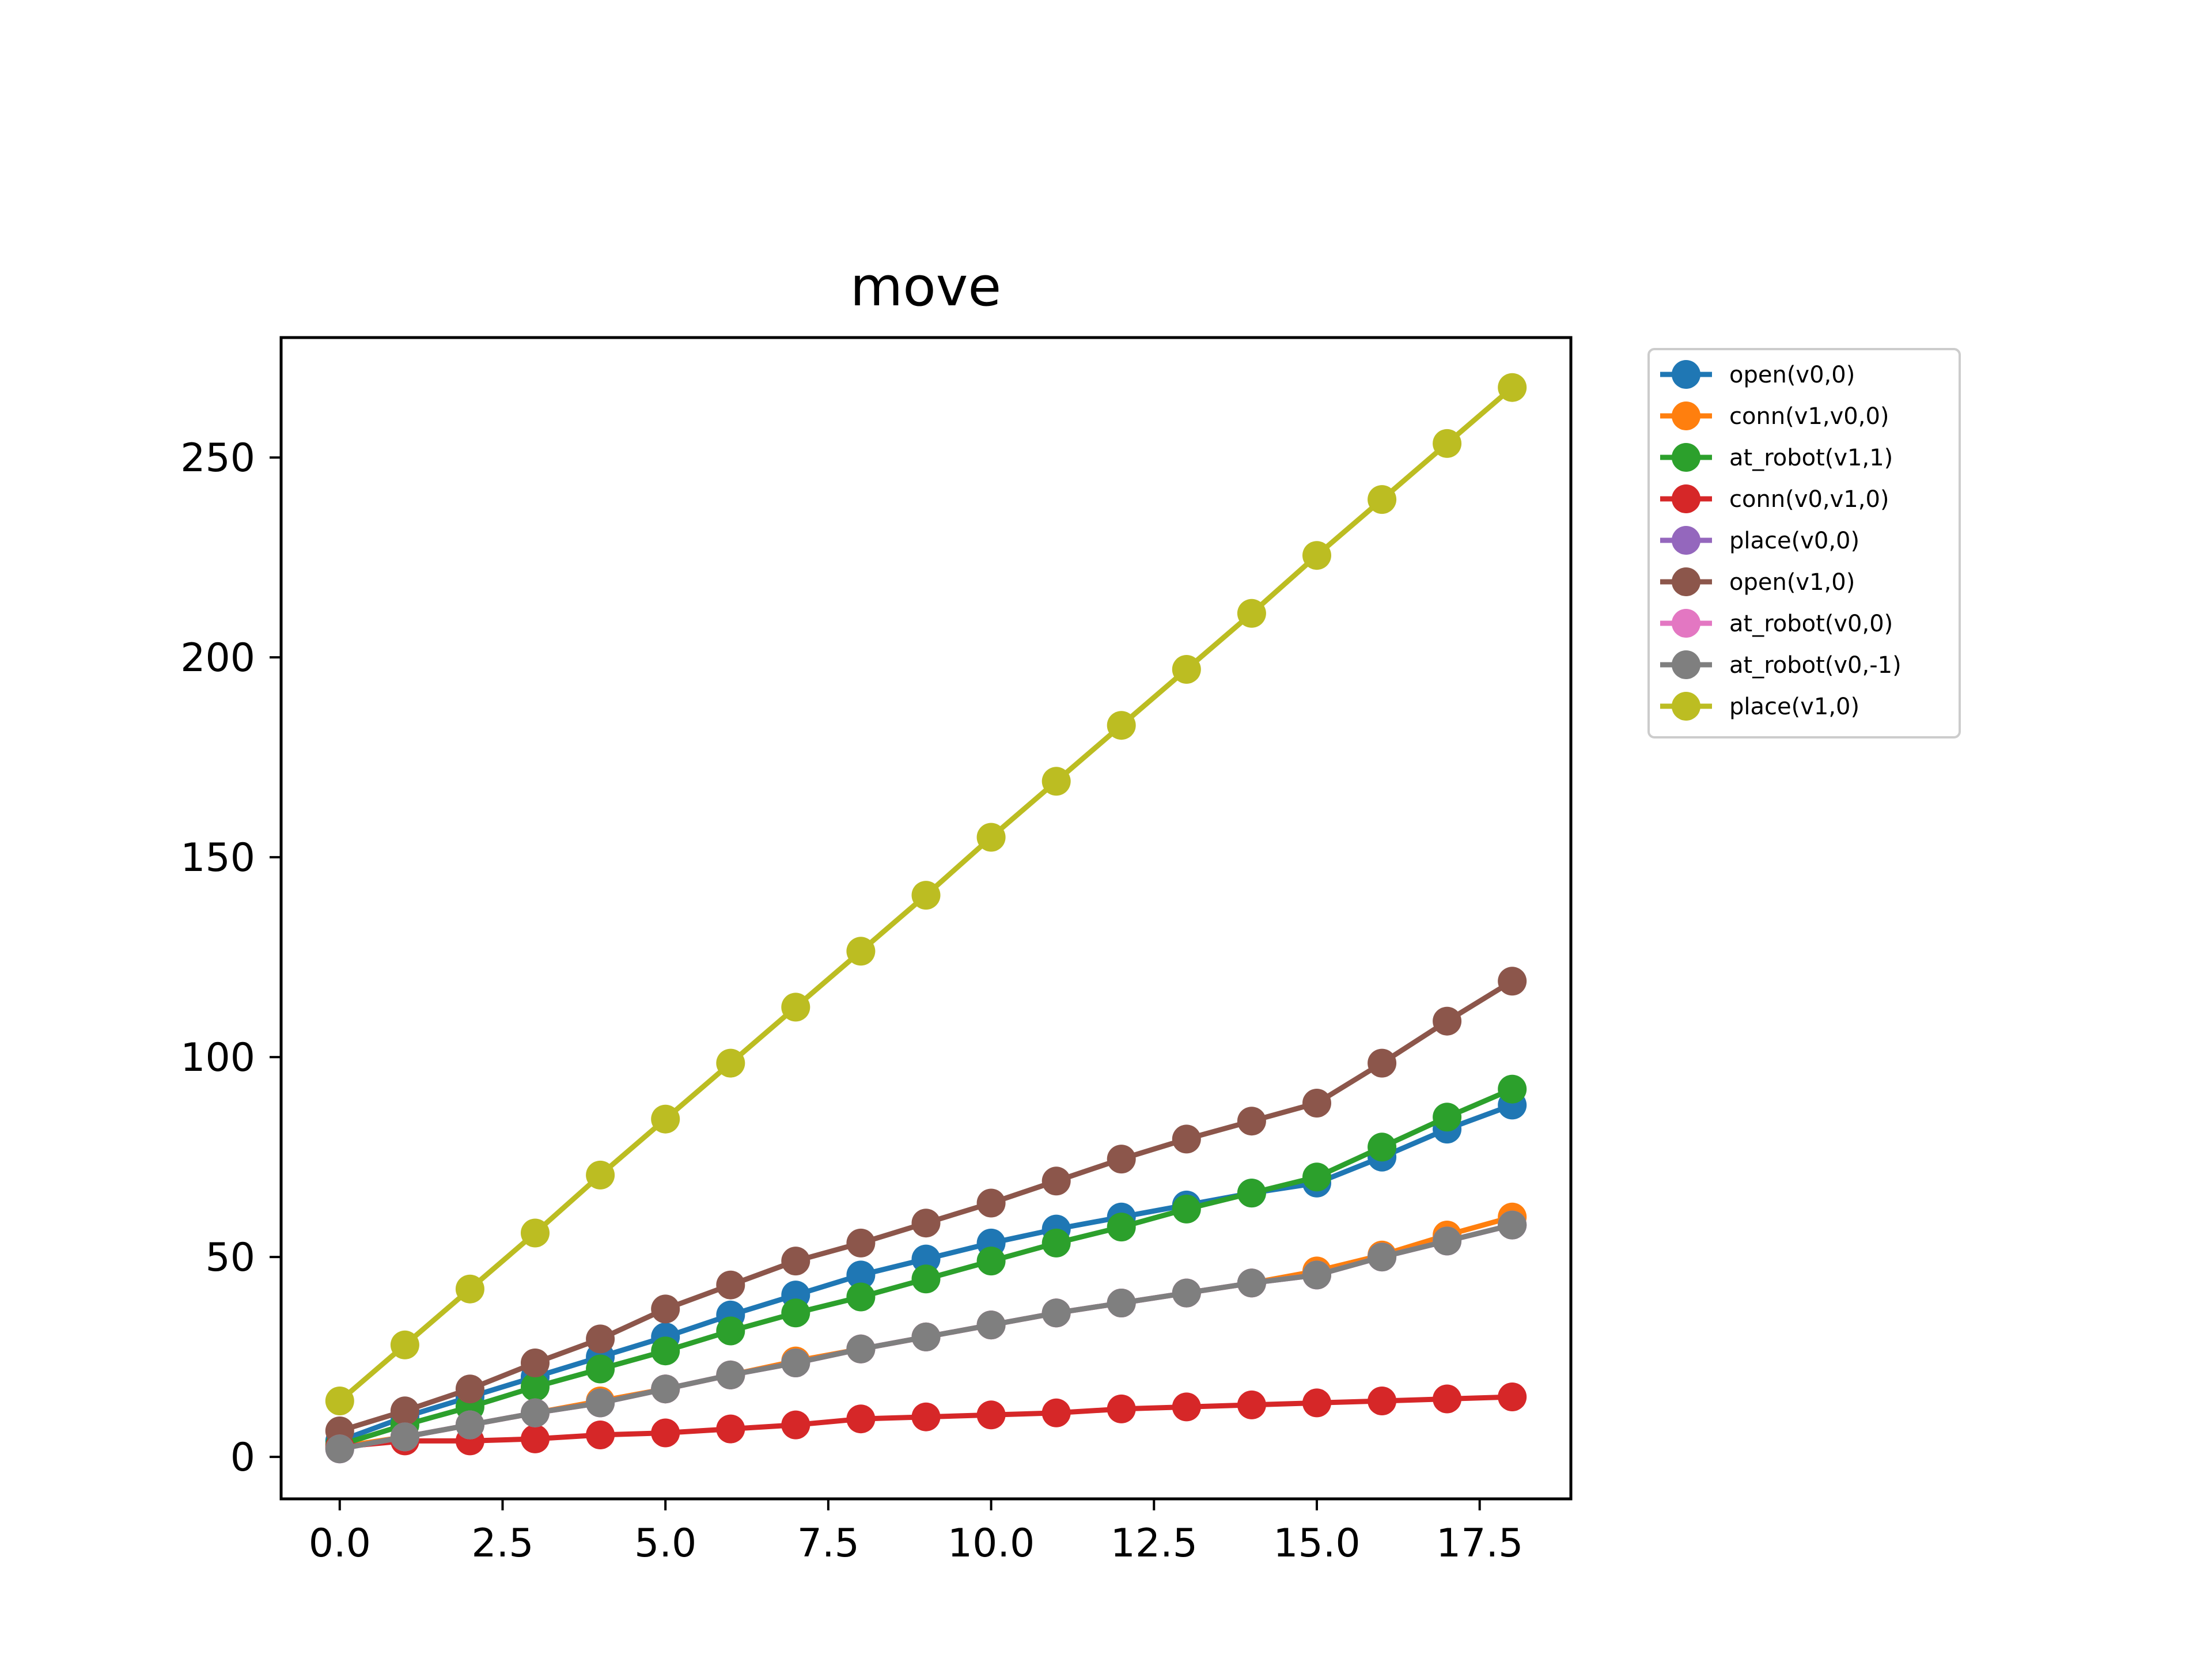 This screenshot has height=1659, width=2212. I want to click on legend-item: open(v0,0), so click(1757, 374).